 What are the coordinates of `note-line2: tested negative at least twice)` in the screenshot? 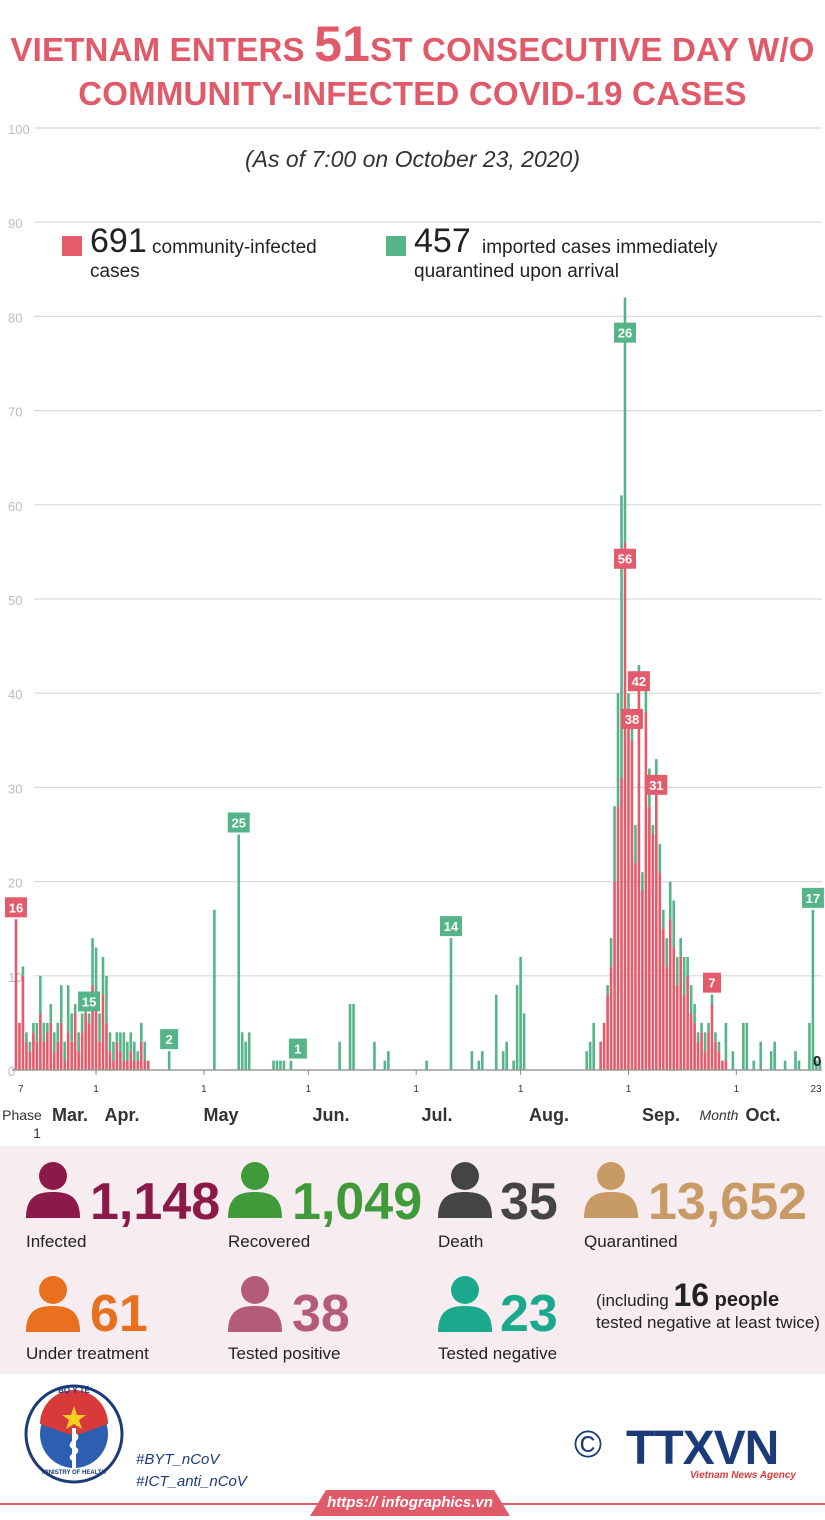 It's located at (708, 1322).